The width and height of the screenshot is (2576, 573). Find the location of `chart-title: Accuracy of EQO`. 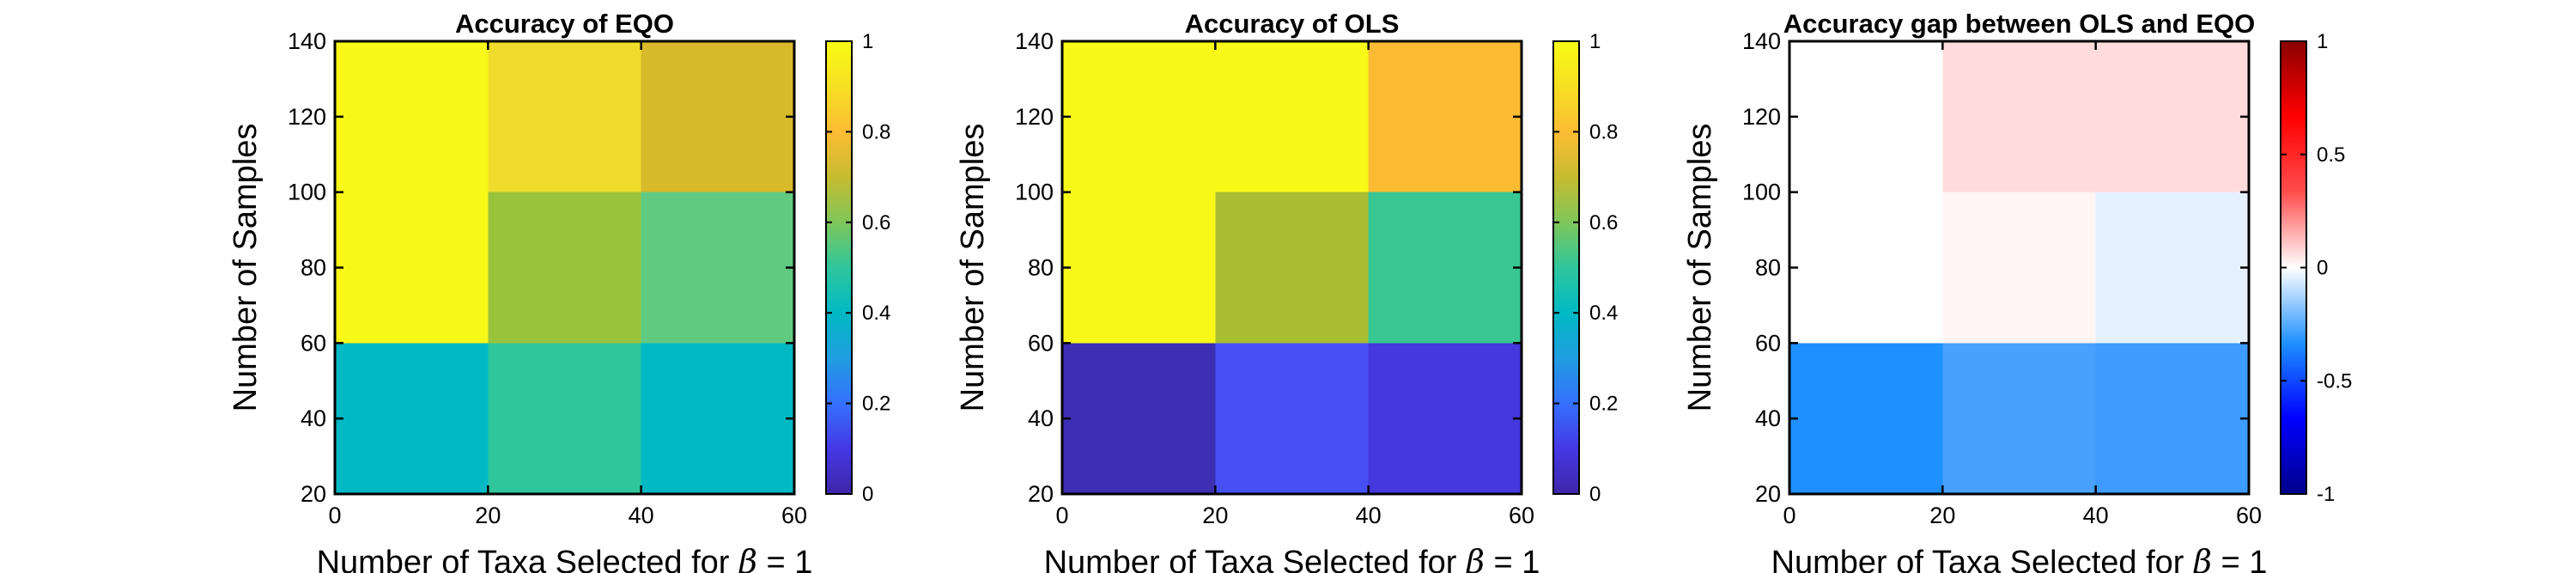

chart-title: Accuracy of EQO is located at coordinates (565, 24).